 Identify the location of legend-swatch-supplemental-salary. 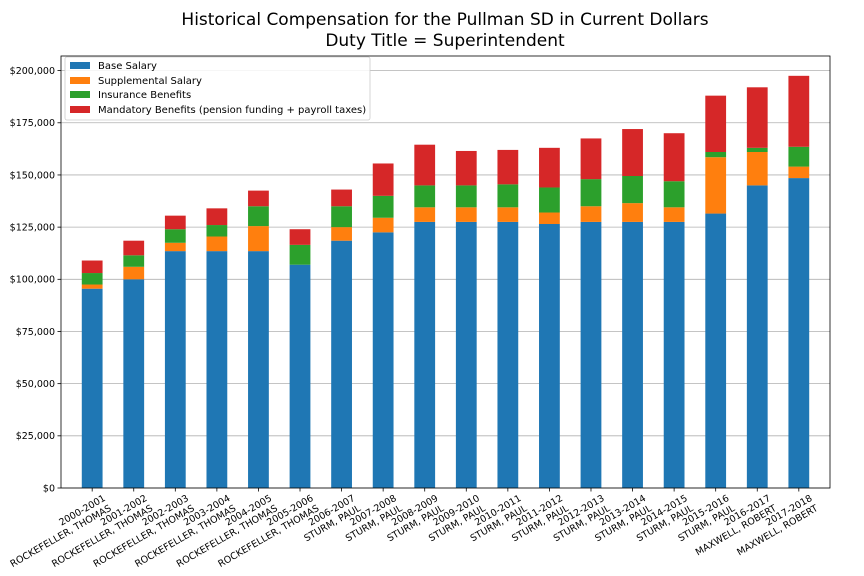
(80, 80).